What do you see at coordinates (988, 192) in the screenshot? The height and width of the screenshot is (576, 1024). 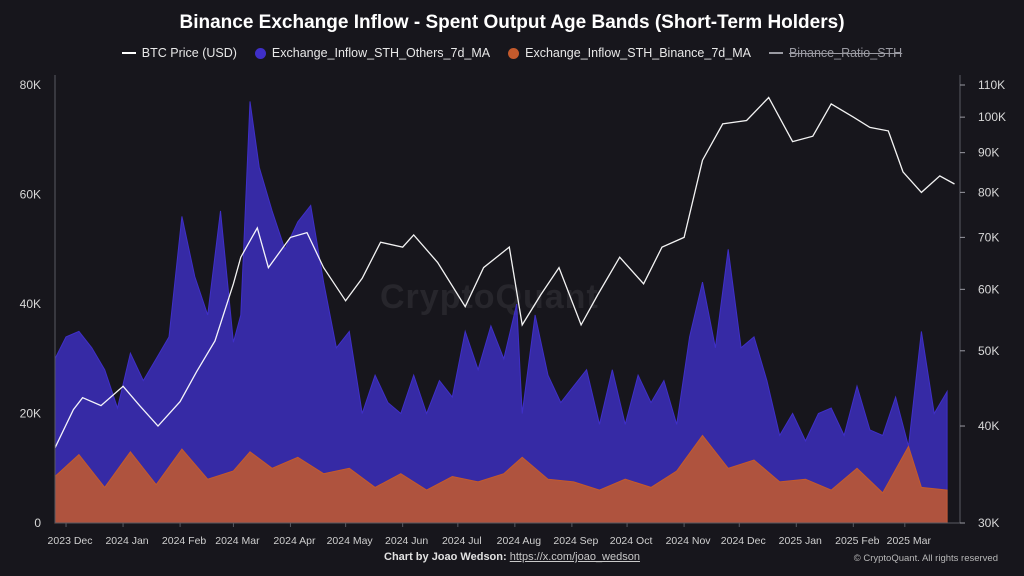 I see `y-right-tick-label: 80K` at bounding box center [988, 192].